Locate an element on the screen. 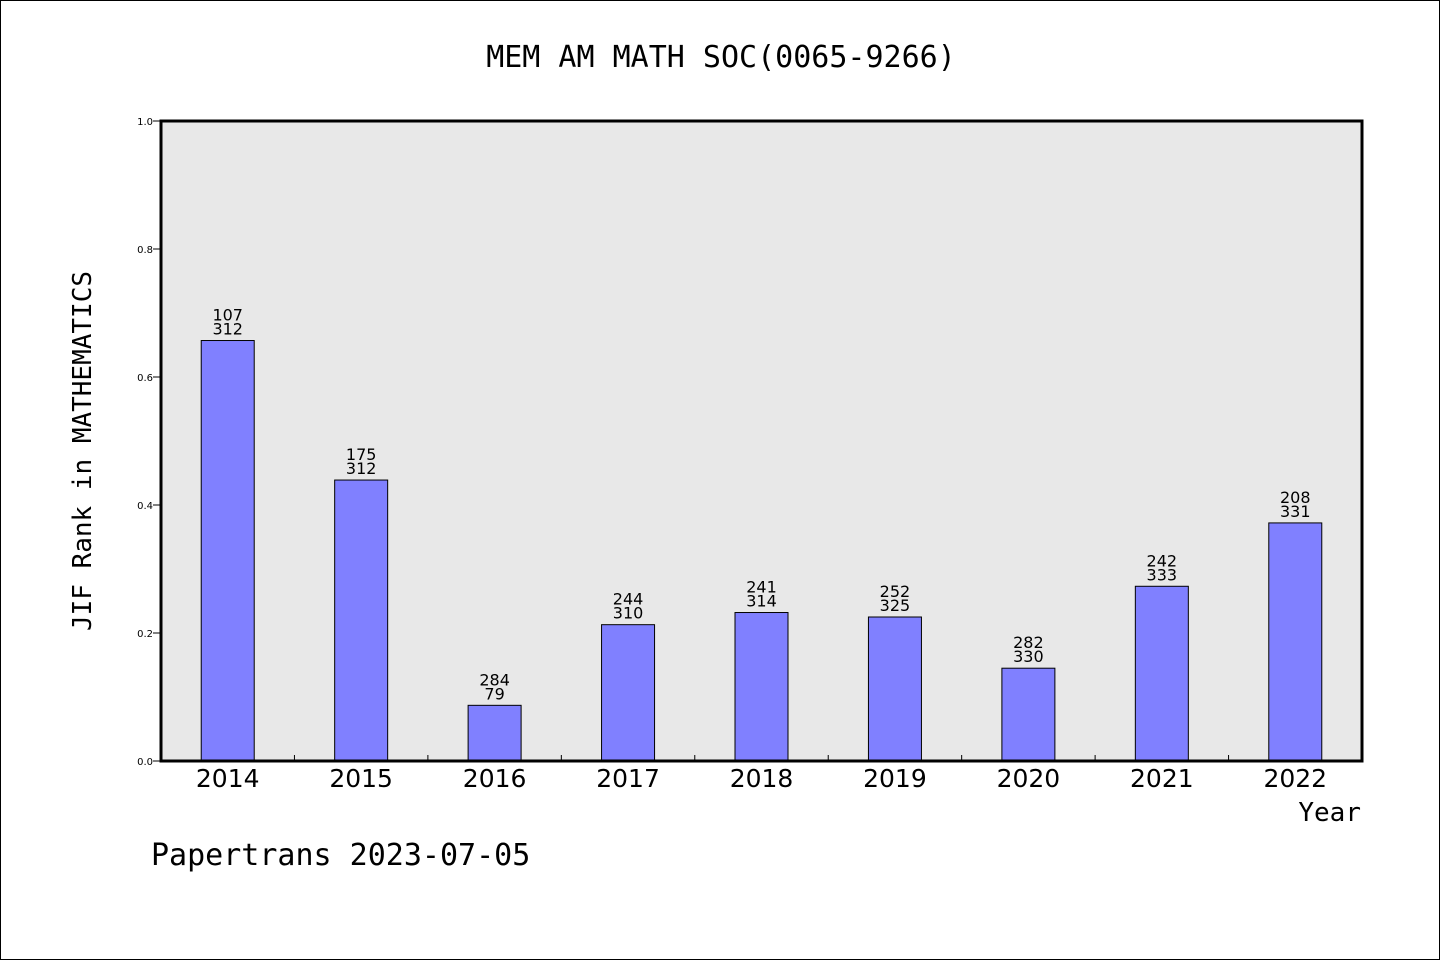  bar-2021 is located at coordinates (1161, 673).